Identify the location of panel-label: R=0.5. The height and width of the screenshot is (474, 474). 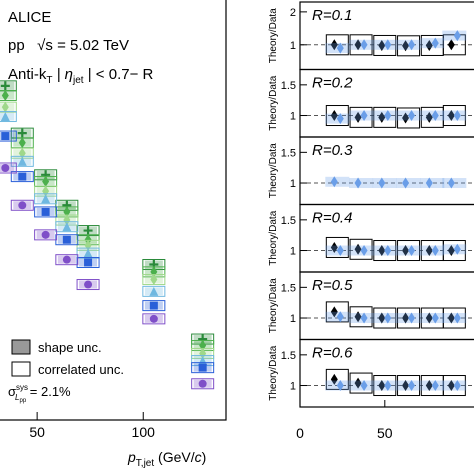
(332, 285).